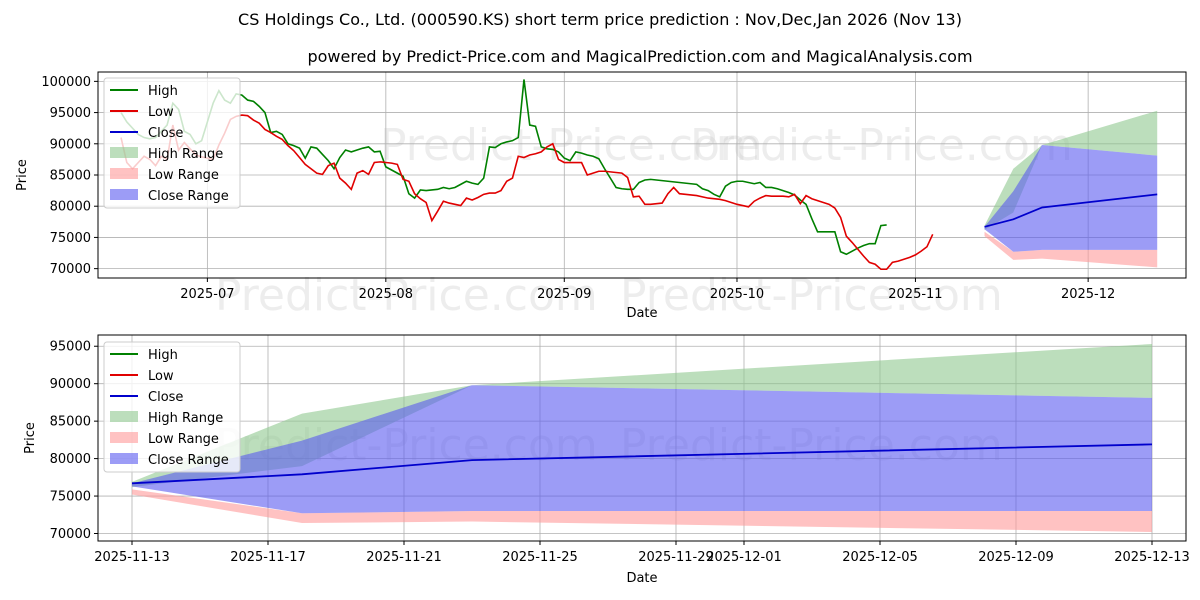 Image resolution: width=1200 pixels, height=600 pixels. What do you see at coordinates (540, 557) in the screenshot?
I see `x-tick-label: 2025-11-25` at bounding box center [540, 557].